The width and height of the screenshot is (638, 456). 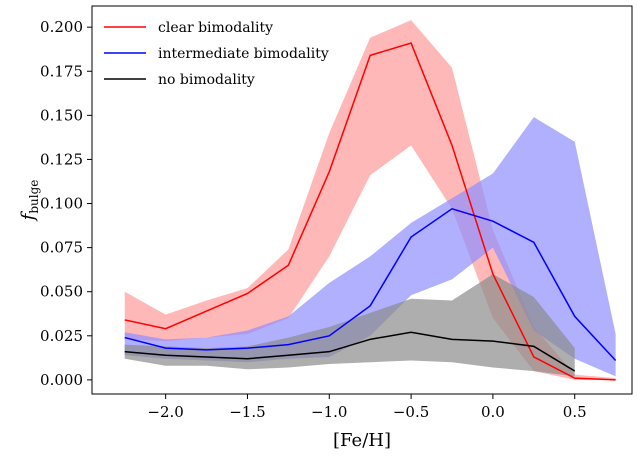 What do you see at coordinates (61, 159) in the screenshot?
I see `y-tick-label: 0.125` at bounding box center [61, 159].